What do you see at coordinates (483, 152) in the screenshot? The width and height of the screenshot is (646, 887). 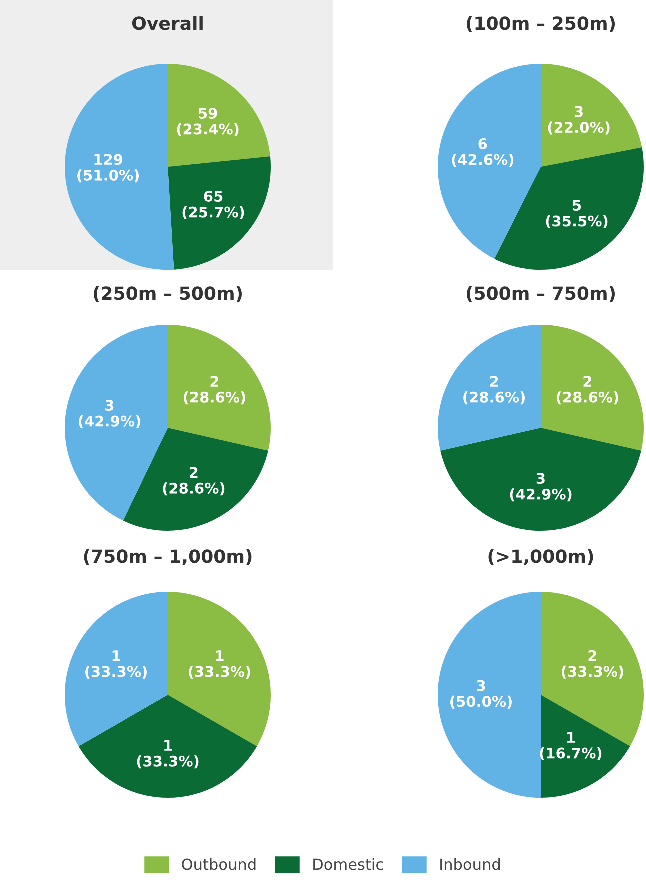 I see `data-label: 6 (42.6%)` at bounding box center [483, 152].